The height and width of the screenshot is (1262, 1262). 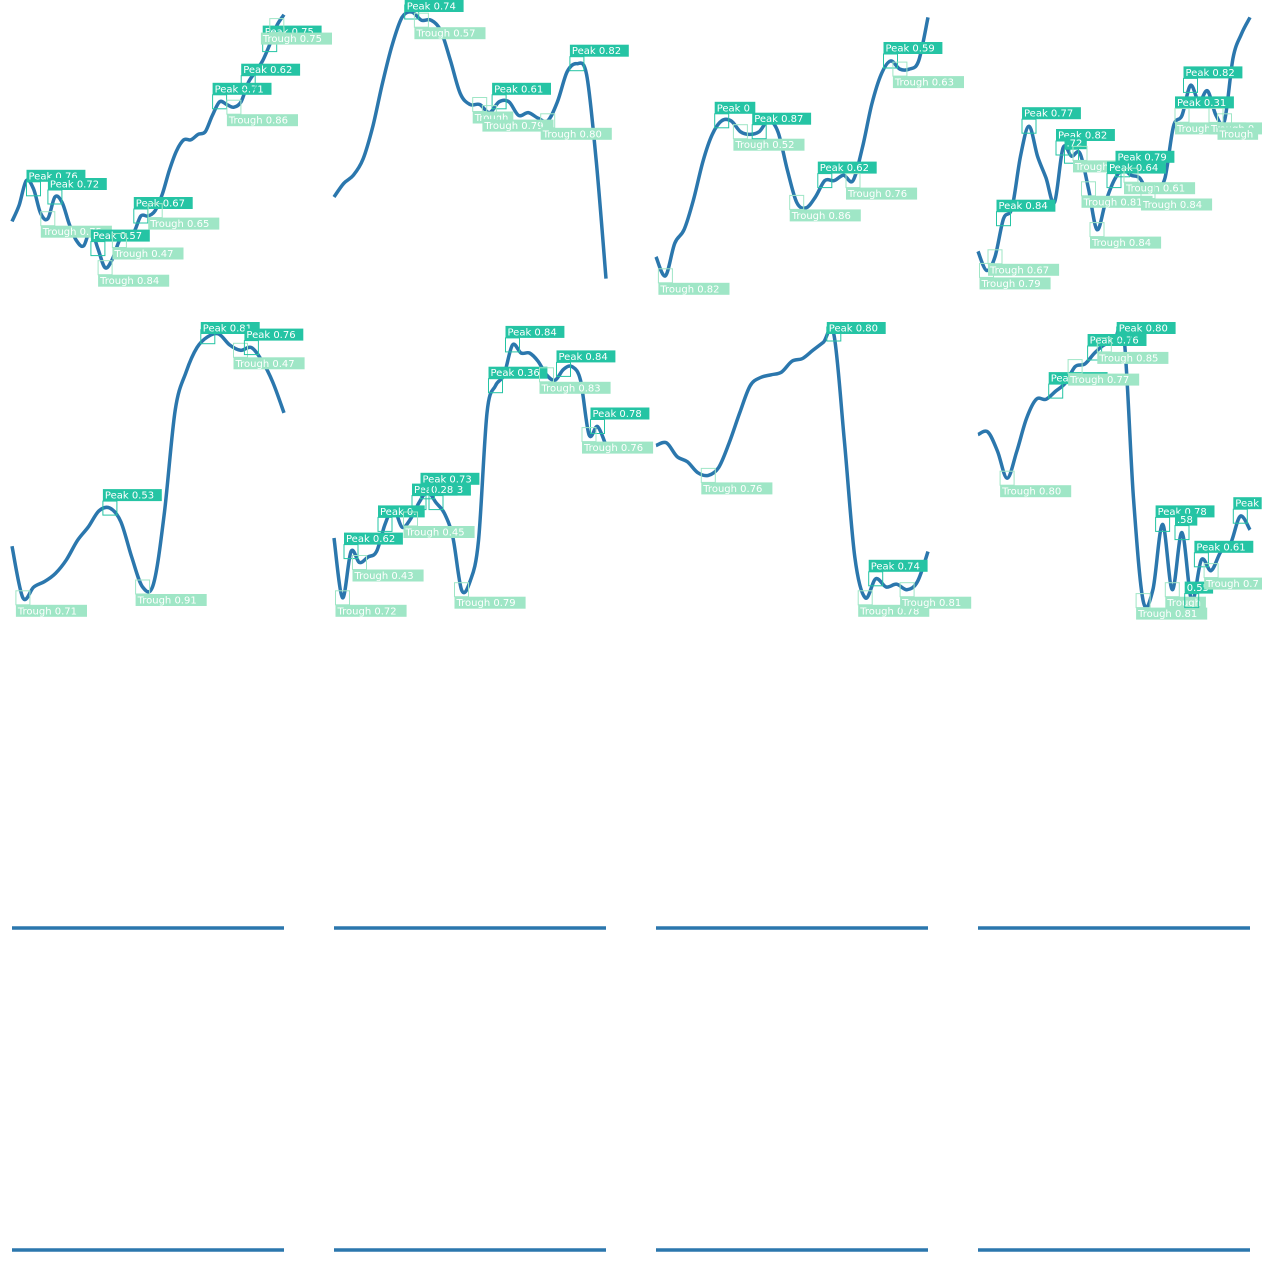 I want to click on detection-label: Trough 0.71, so click(x=51, y=610).